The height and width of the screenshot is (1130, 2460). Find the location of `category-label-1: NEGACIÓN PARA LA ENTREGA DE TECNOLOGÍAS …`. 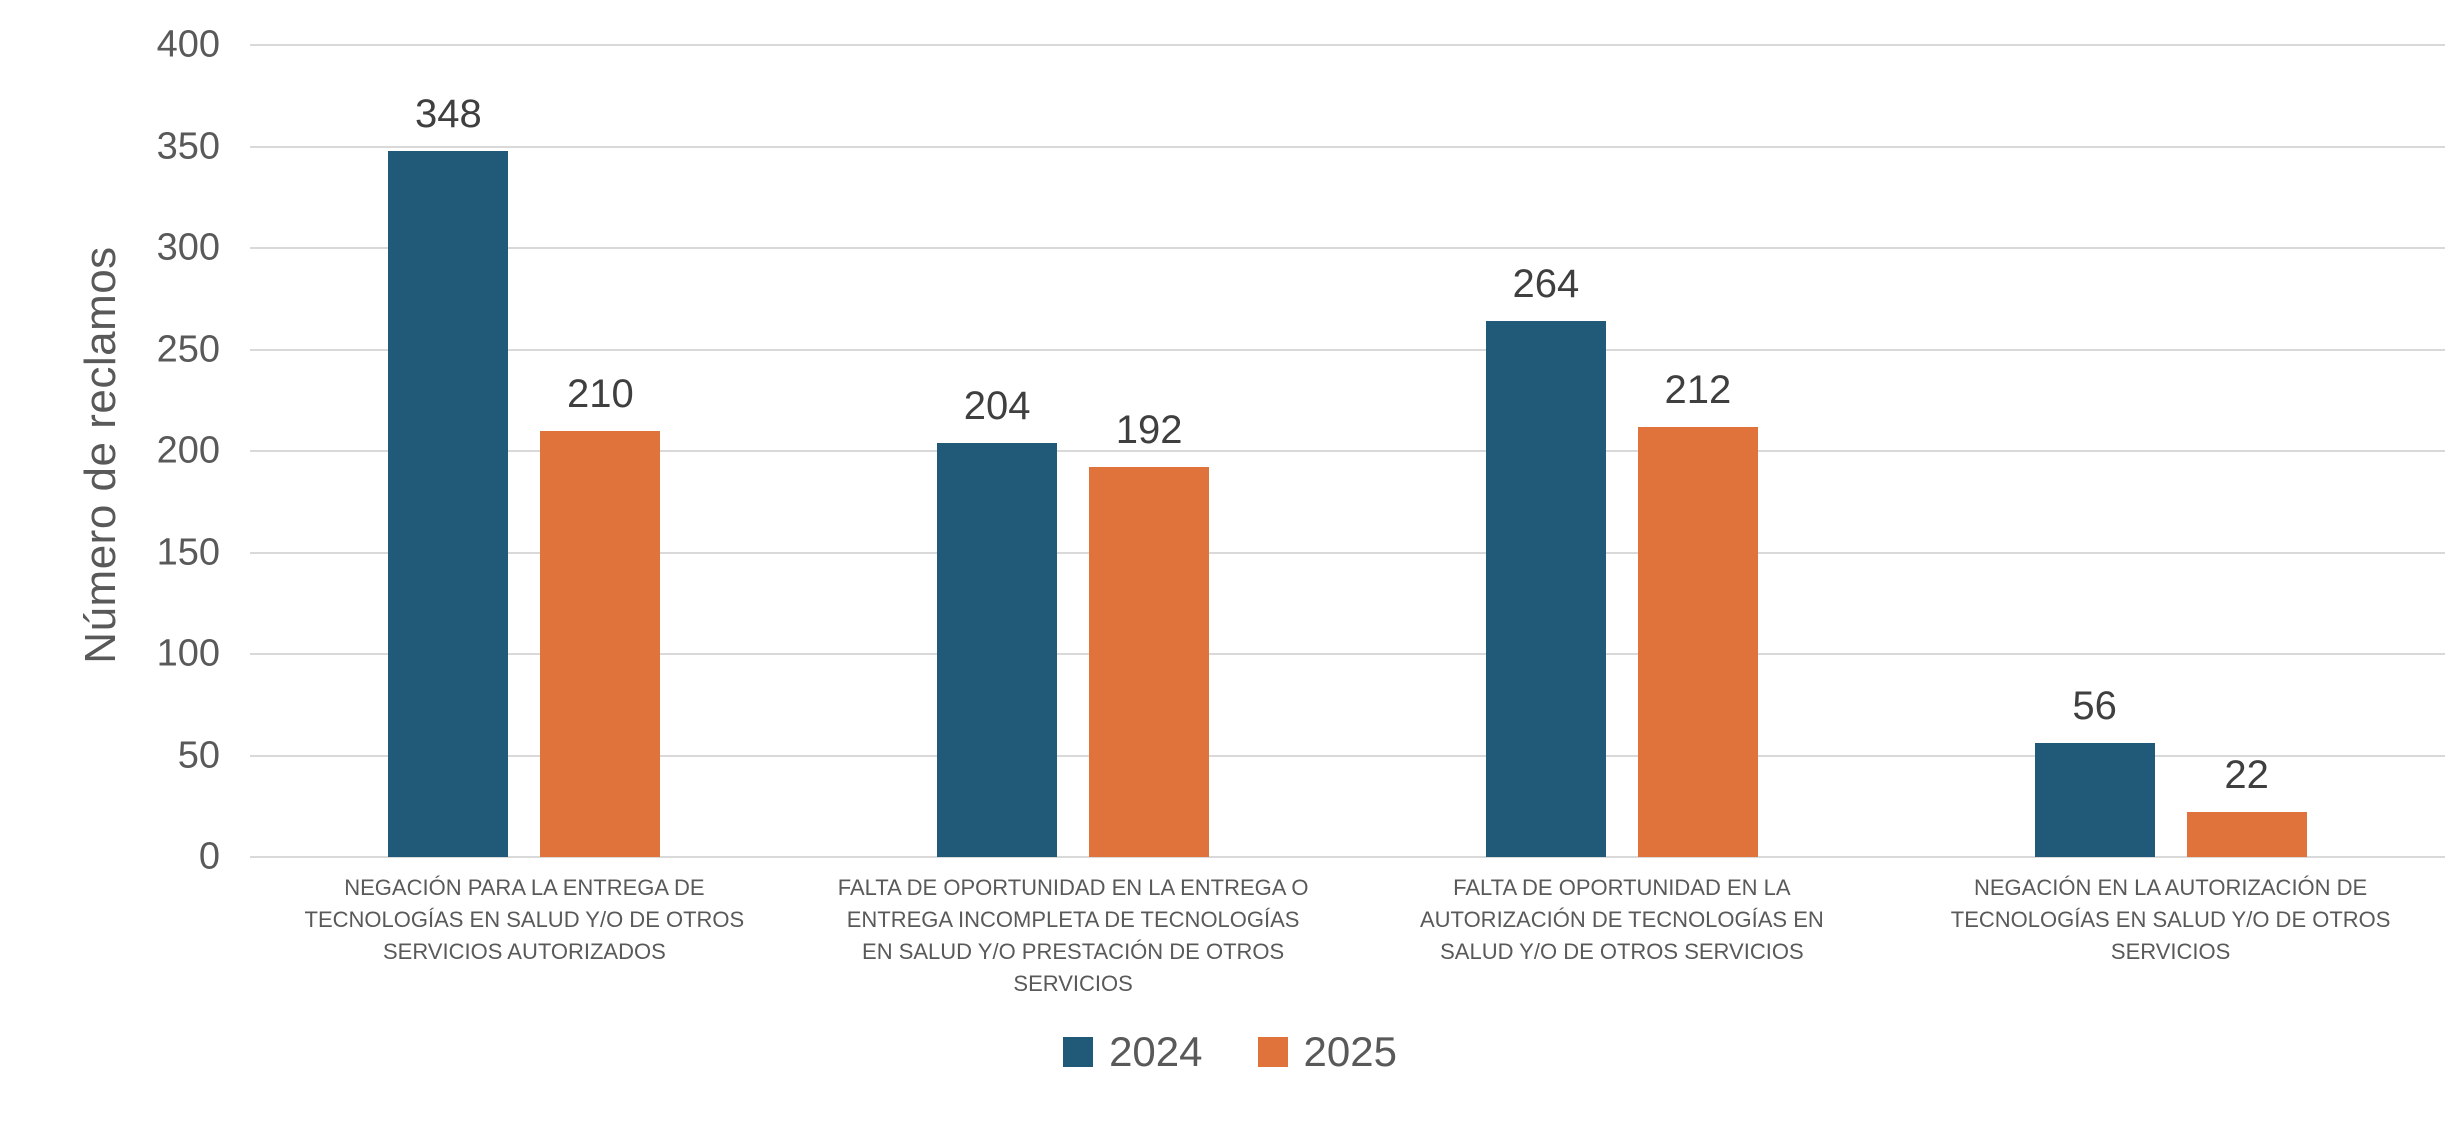

category-label-1: NEGACIÓN PARA LA ENTREGA DE TECNOLOGÍAS … is located at coordinates (524, 936).